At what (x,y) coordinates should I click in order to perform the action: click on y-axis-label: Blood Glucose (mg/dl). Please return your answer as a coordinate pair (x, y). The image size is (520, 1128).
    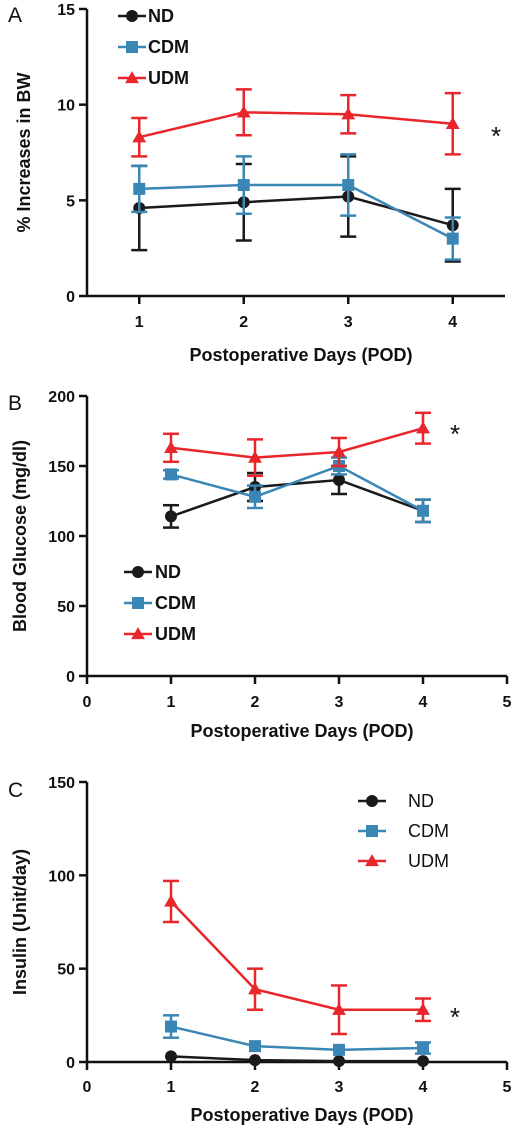
    Looking at the image, I should click on (20, 536).